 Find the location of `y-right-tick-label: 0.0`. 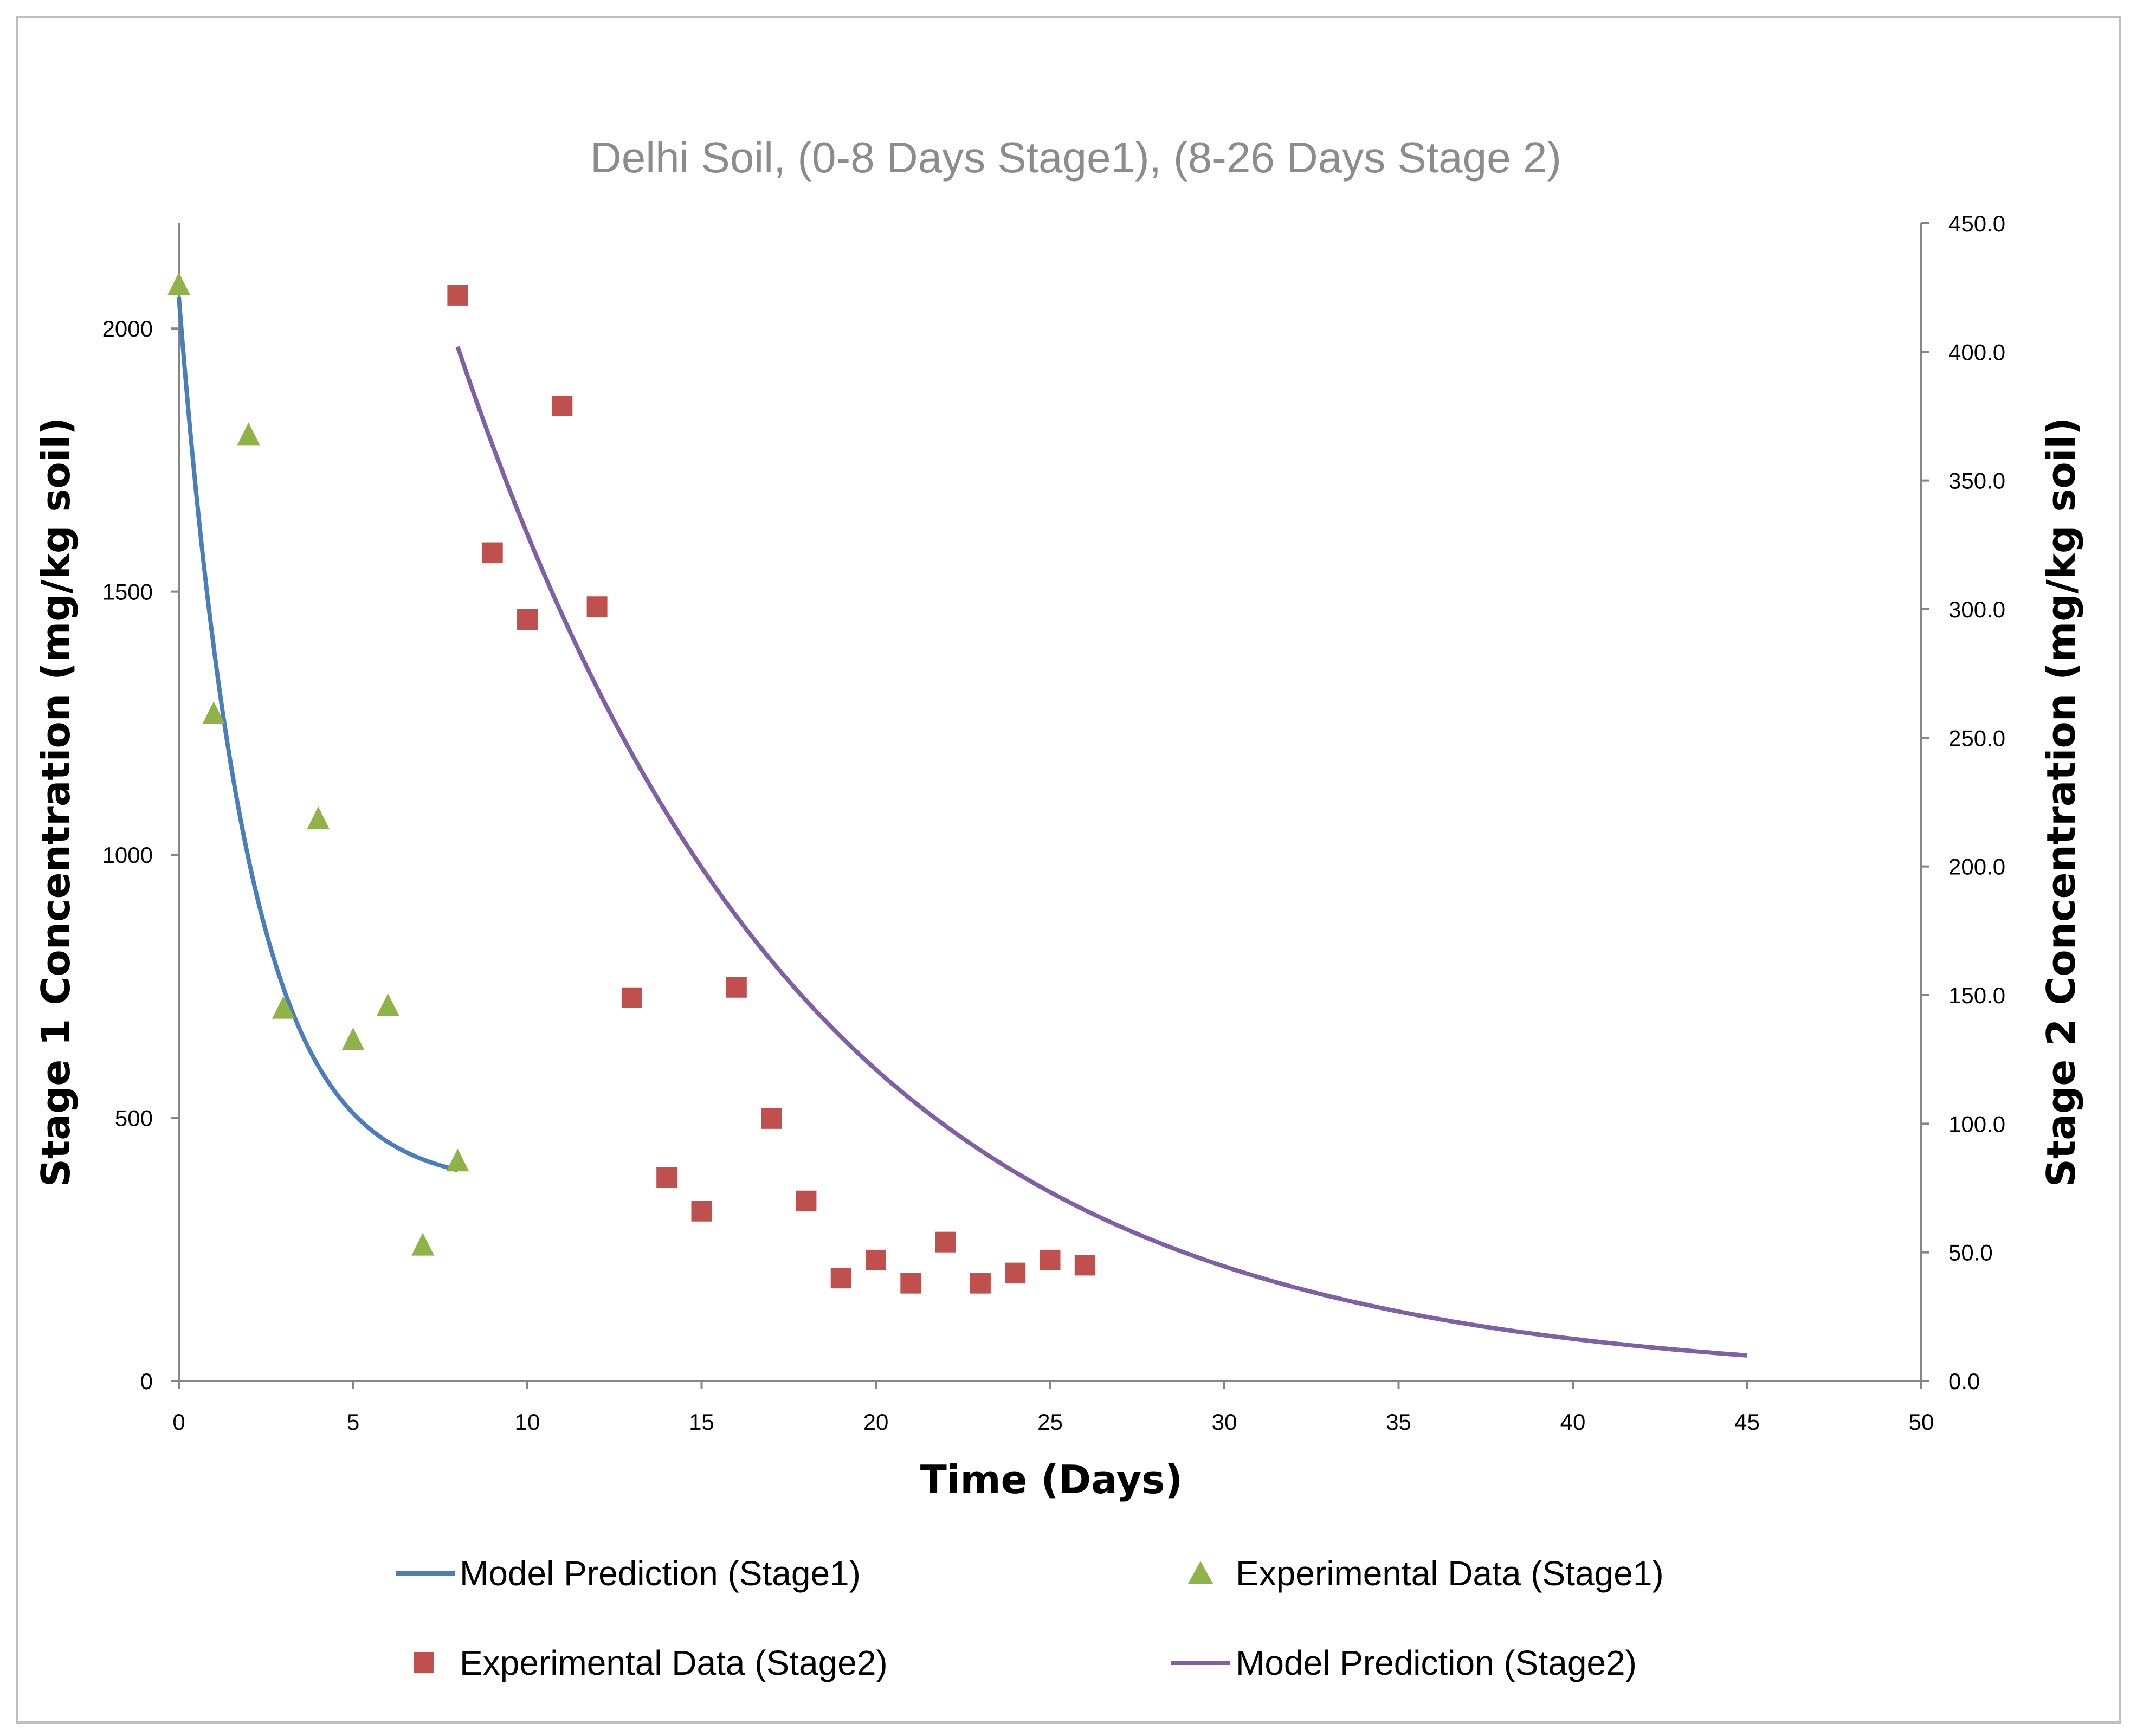

y-right-tick-label: 0.0 is located at coordinates (1964, 1381).